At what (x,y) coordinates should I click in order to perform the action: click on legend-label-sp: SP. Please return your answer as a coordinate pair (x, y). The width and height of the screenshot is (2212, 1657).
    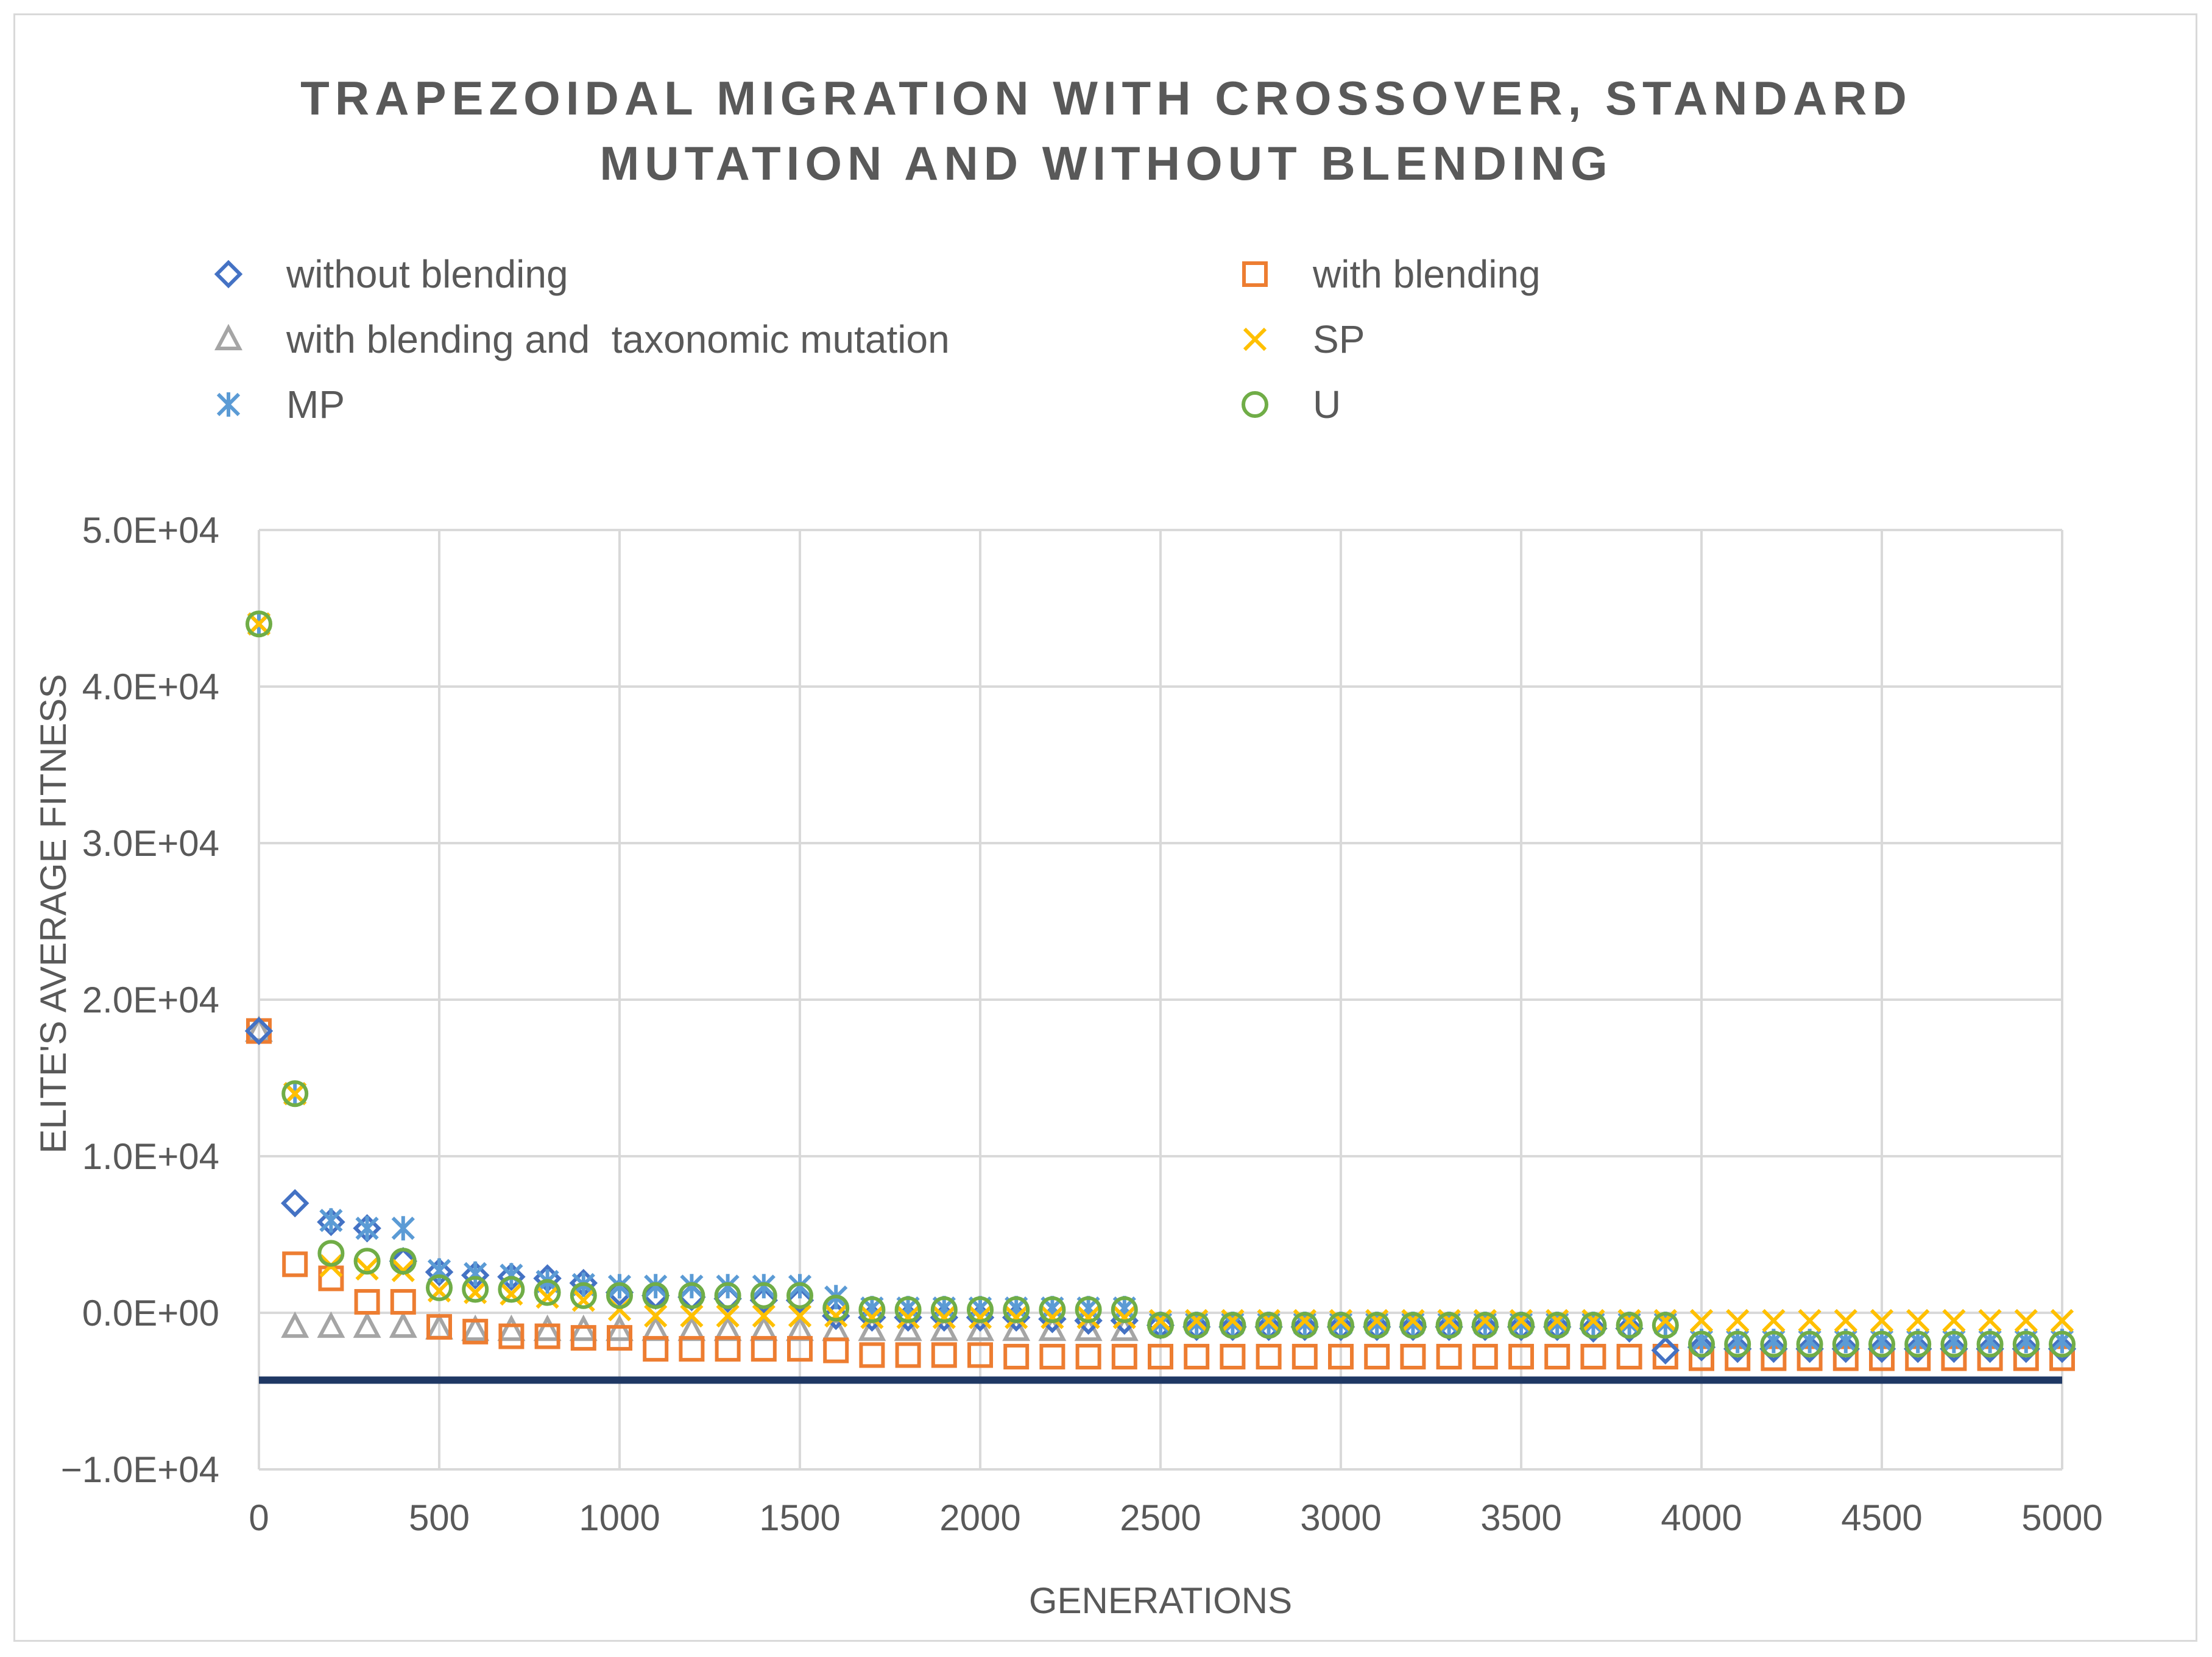
    Looking at the image, I should click on (1339, 339).